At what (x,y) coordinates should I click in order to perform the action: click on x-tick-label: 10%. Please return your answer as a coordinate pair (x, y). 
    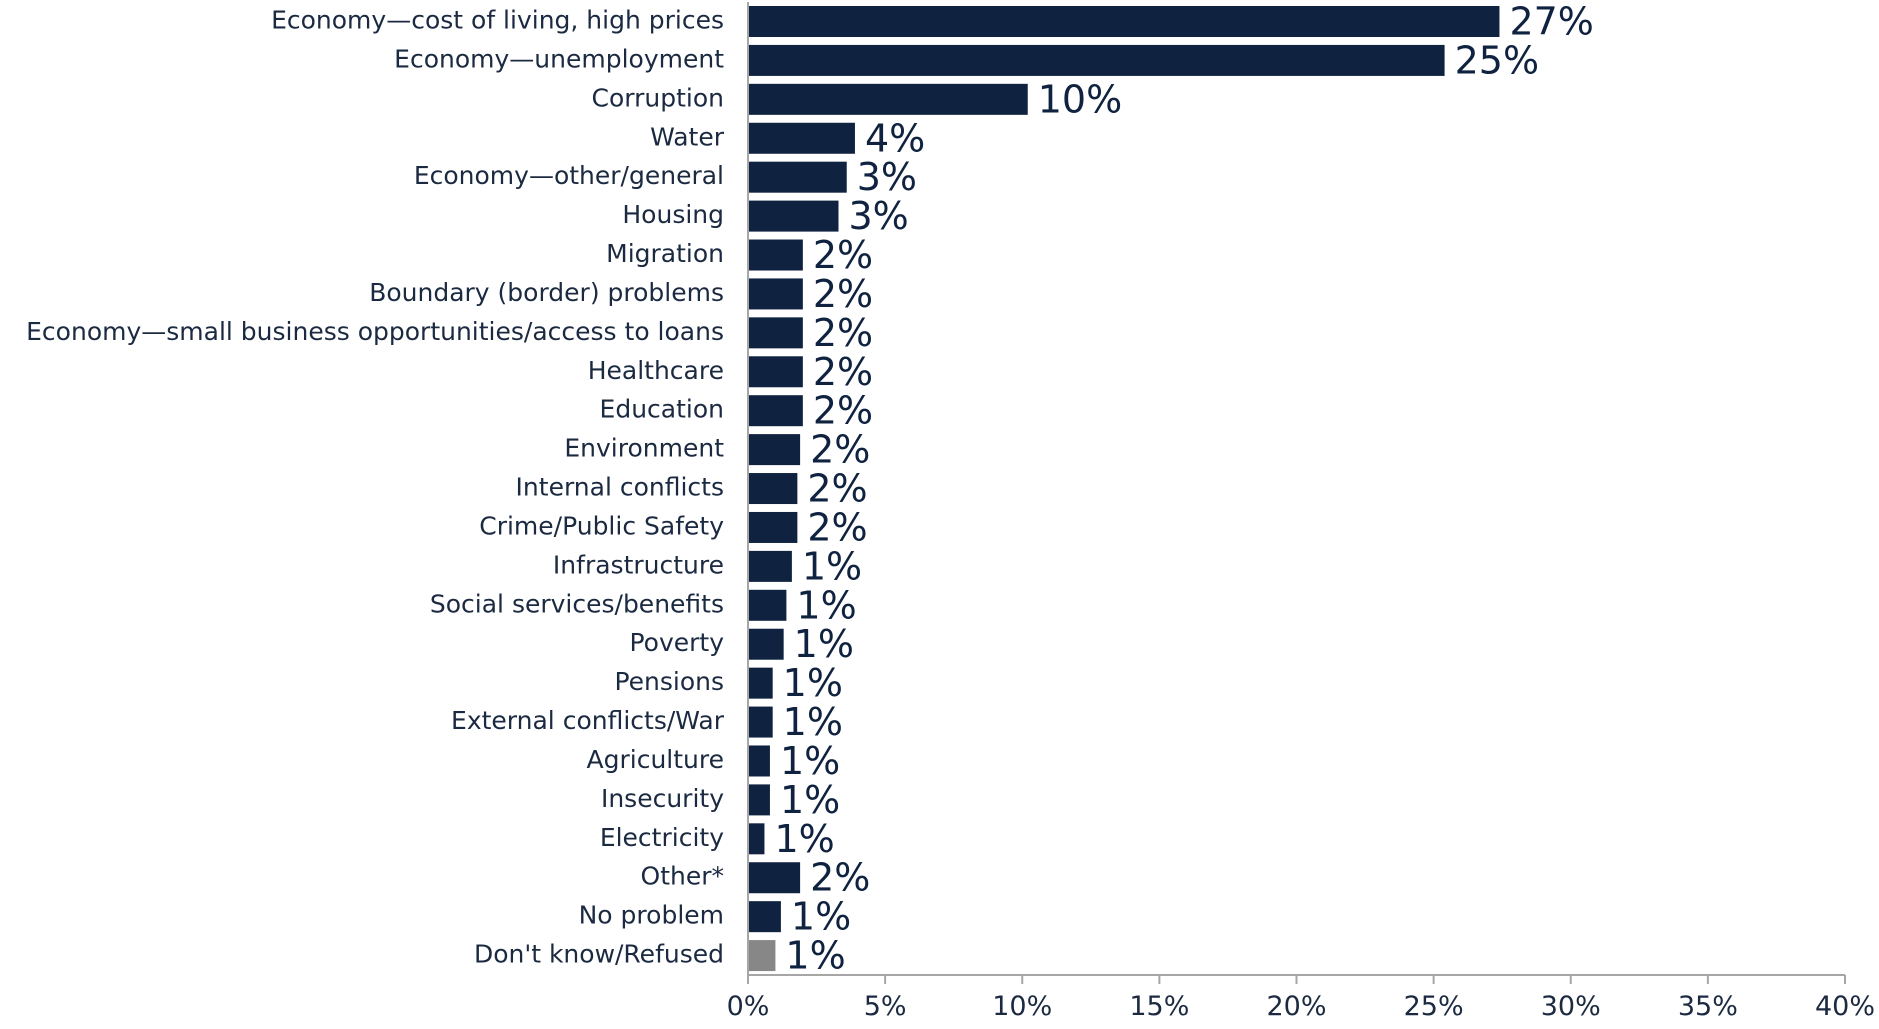
    Looking at the image, I should click on (1022, 1006).